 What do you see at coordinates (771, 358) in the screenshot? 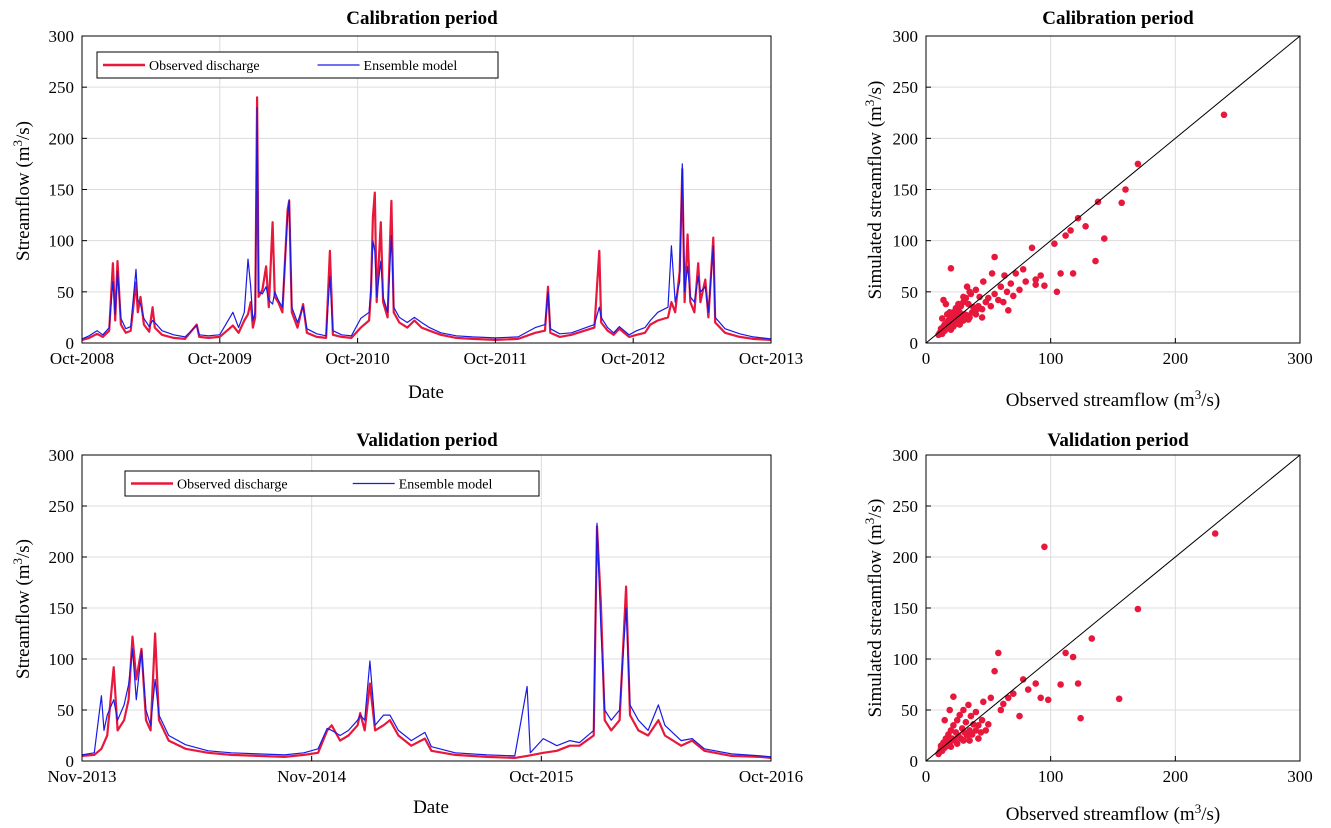
I see `x-tick-label: Oct-2013` at bounding box center [771, 358].